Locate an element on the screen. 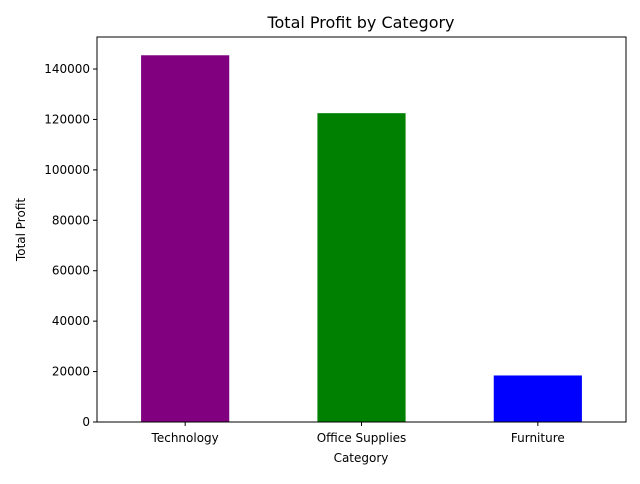 The image size is (640, 484). x-axis-label: Category is located at coordinates (361, 458).